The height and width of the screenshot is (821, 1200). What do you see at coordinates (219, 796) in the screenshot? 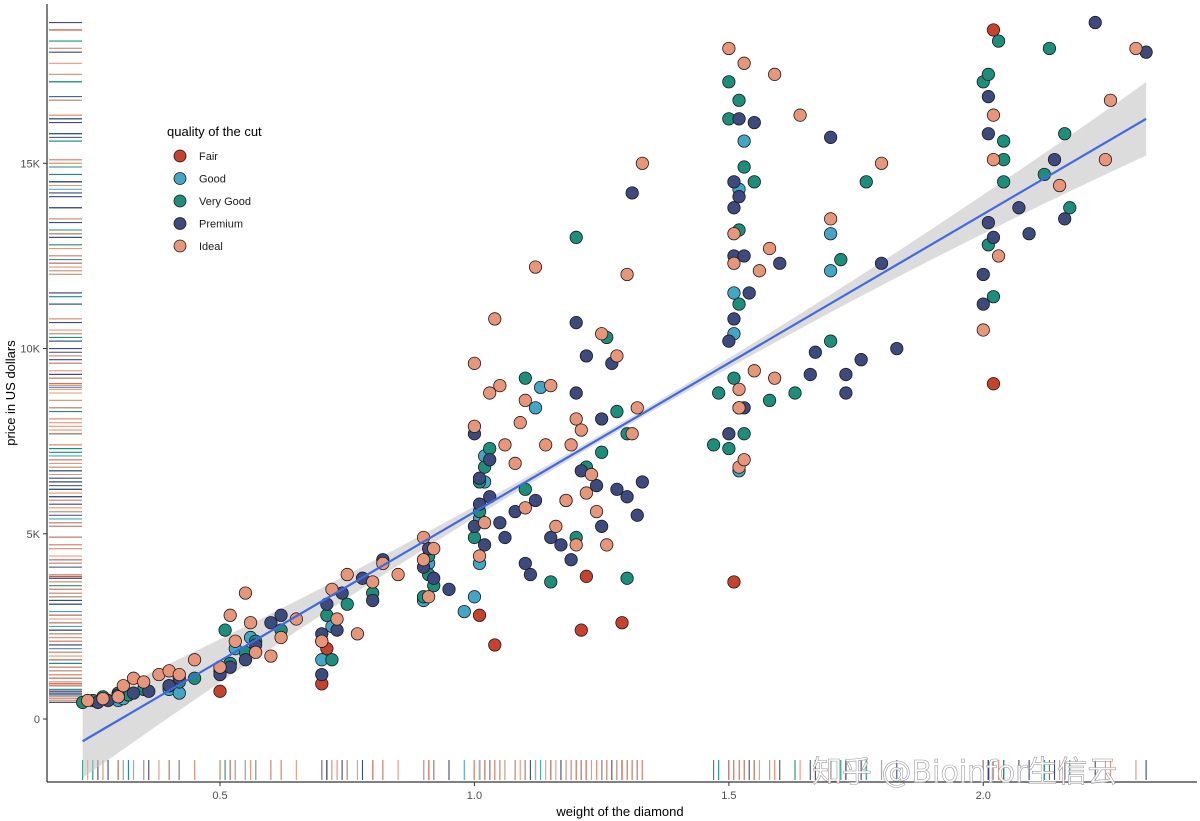
I see `x-tick-label: 0.5` at bounding box center [219, 796].